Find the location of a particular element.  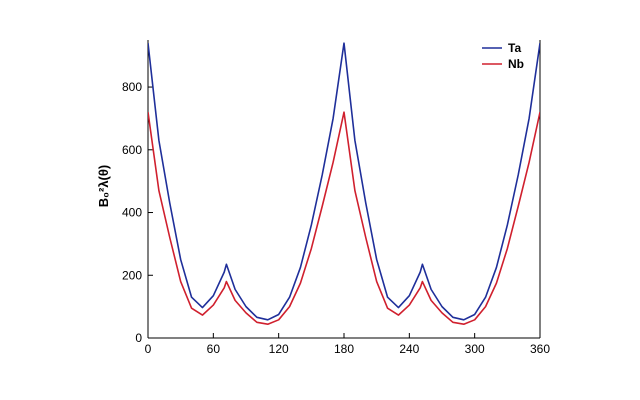

x-tick-label: 120 is located at coordinates (279, 349).